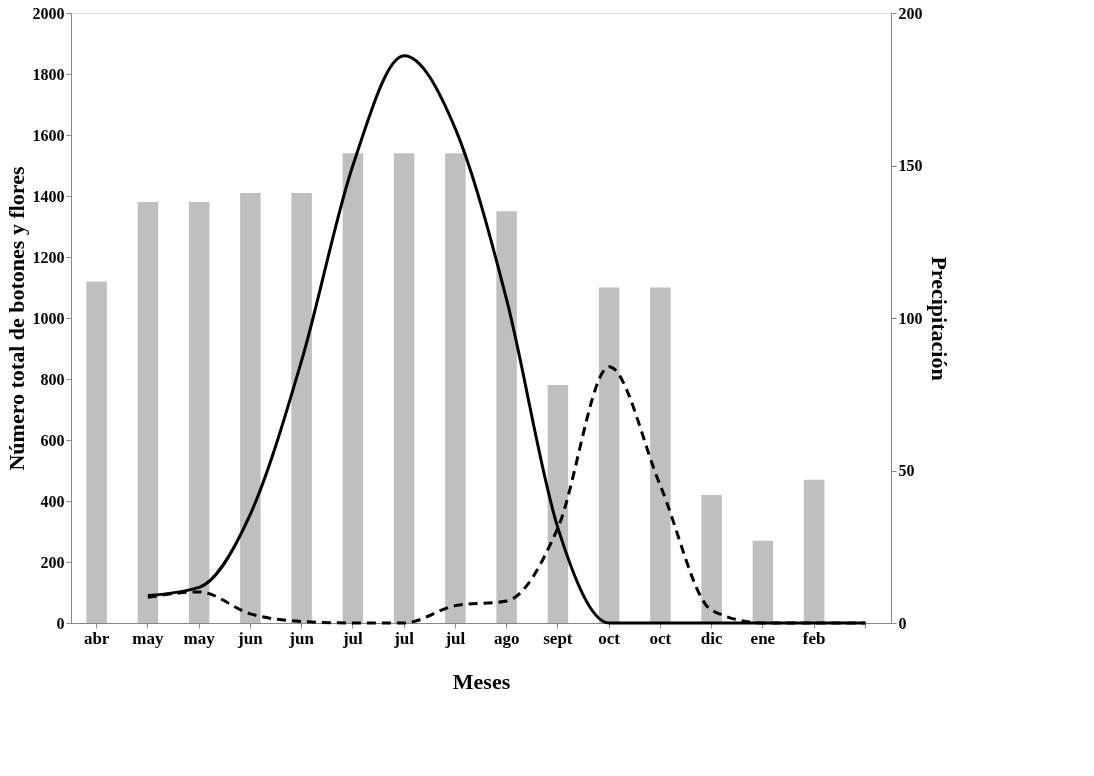 This screenshot has height=776, width=1094. I want to click on y2-tick-label: 150, so click(910, 165).